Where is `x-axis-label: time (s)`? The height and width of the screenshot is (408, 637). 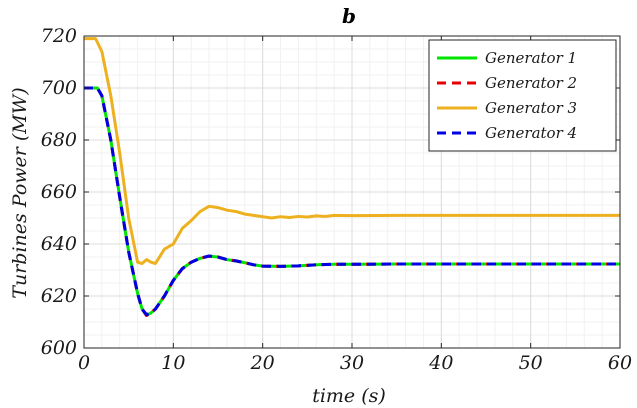
x-axis-label: time (s) is located at coordinates (349, 396).